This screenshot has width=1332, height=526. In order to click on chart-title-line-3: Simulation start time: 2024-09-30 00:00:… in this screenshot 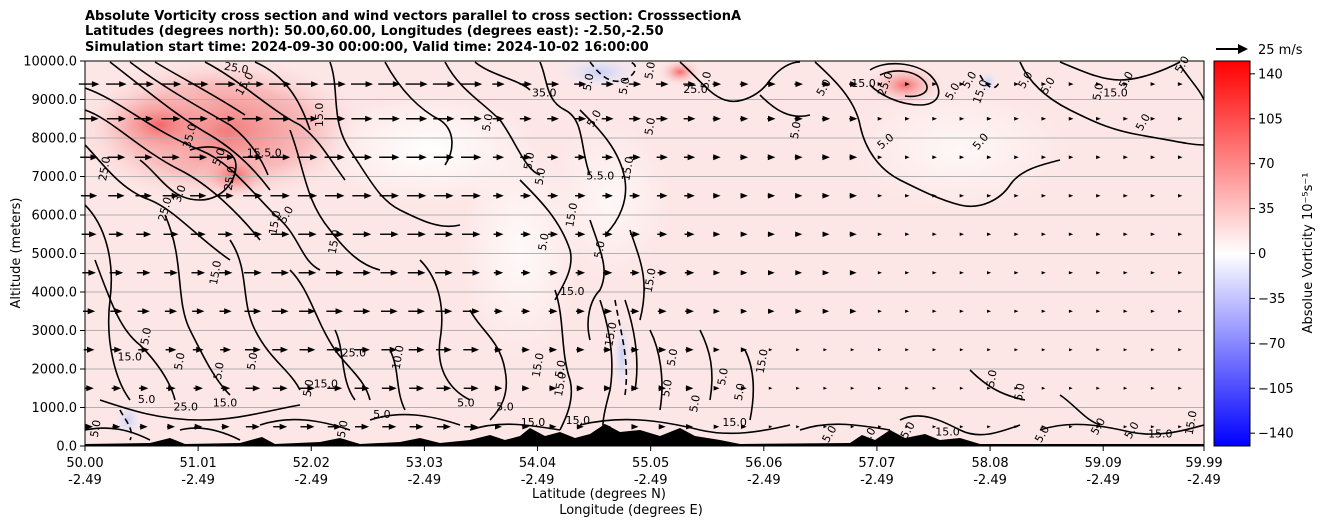, I will do `click(367, 47)`.